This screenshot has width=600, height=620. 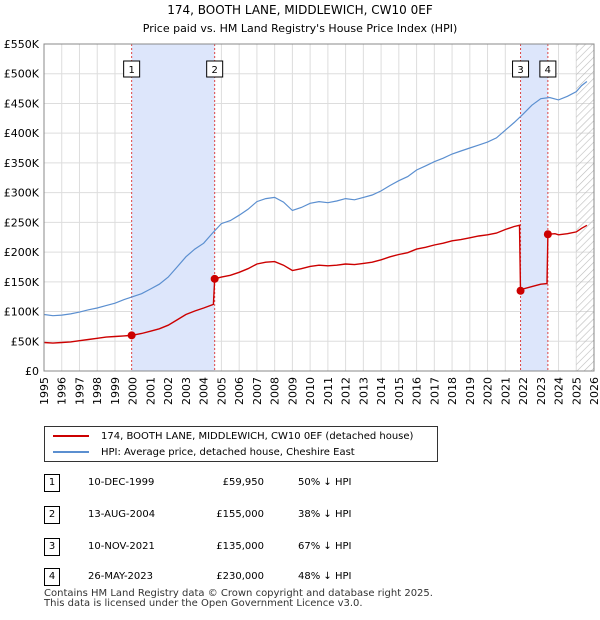 What do you see at coordinates (325, 514) in the screenshot?
I see `sale-hpi-diff: 38% ↓ HPI` at bounding box center [325, 514].